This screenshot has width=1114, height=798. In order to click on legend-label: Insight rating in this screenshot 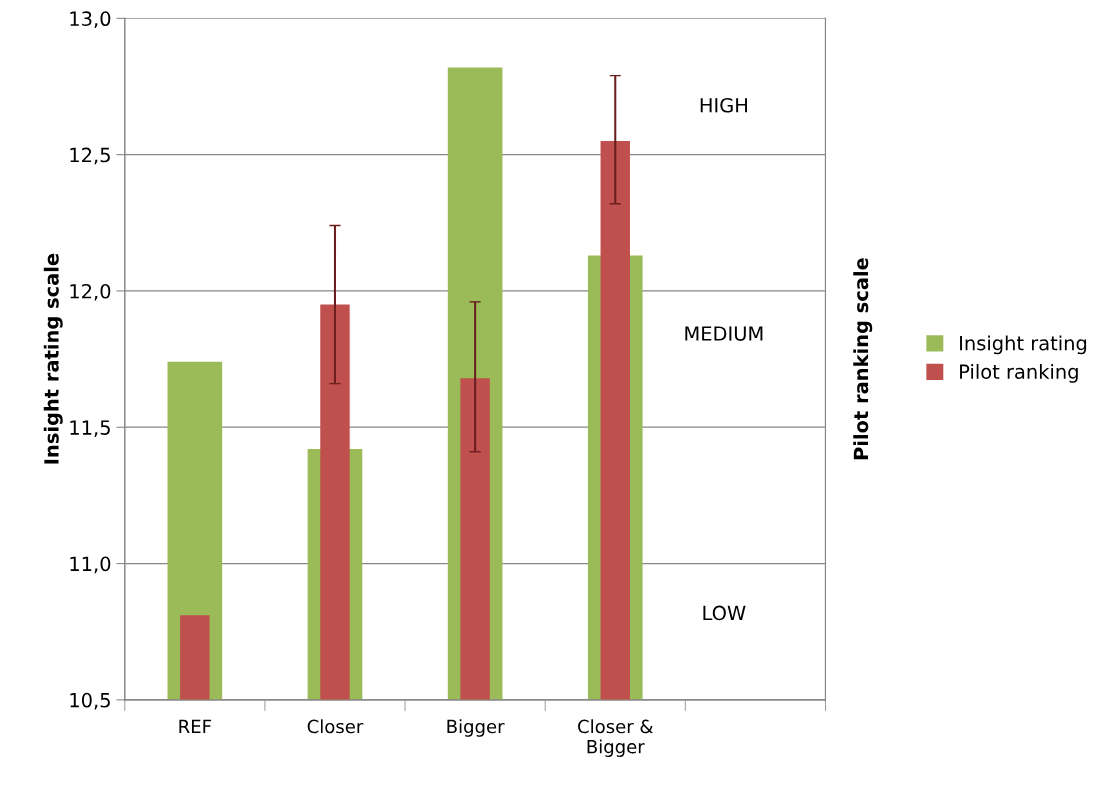, I will do `click(1023, 345)`.